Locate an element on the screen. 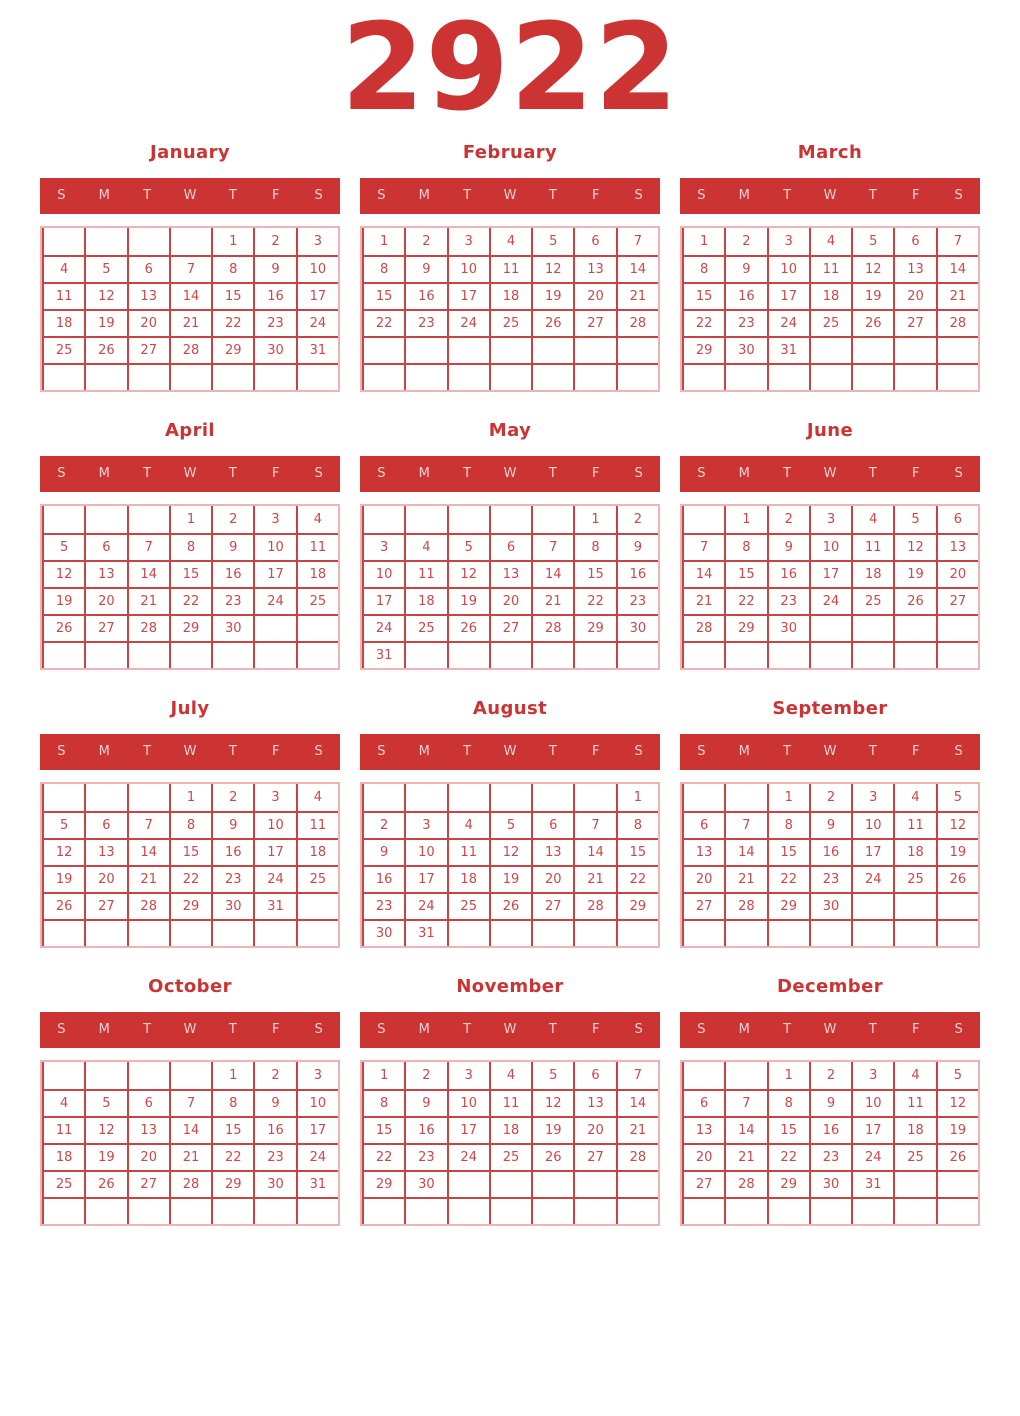  day-cell: 26 is located at coordinates (63, 627).